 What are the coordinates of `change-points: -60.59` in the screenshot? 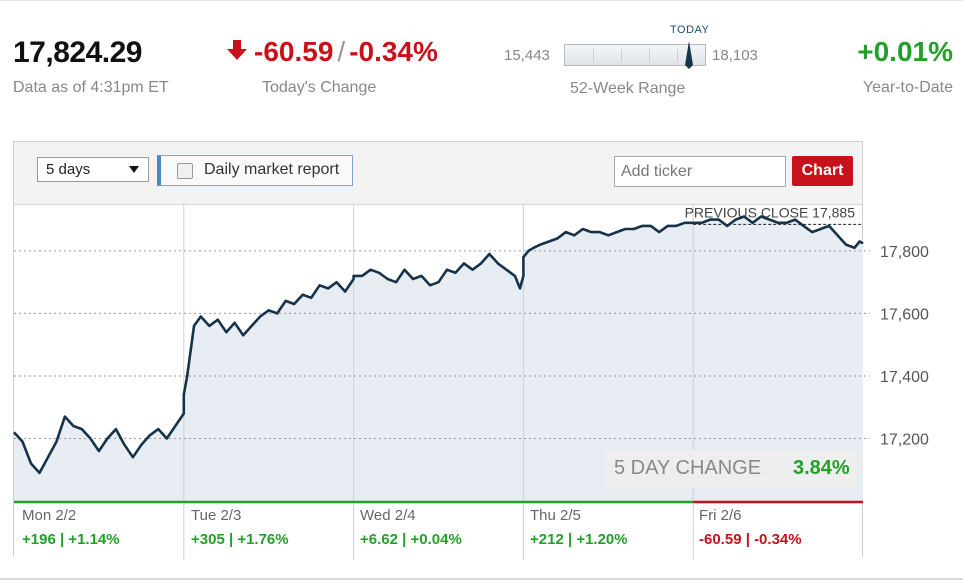 It's located at (294, 51).